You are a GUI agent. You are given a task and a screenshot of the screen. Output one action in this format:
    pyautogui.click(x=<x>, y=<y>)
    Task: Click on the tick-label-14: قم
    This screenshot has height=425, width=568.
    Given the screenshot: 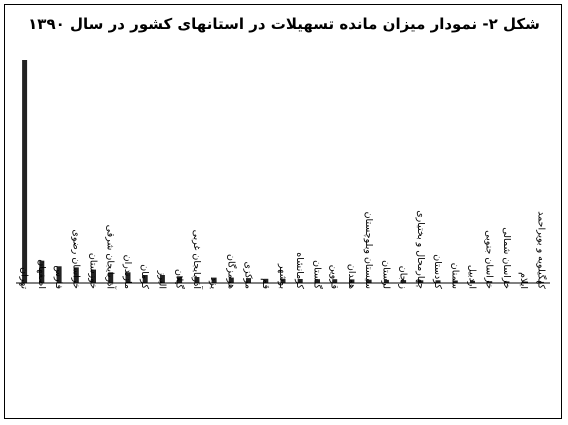 What is the action you would take?
    pyautogui.click(x=265, y=283)
    